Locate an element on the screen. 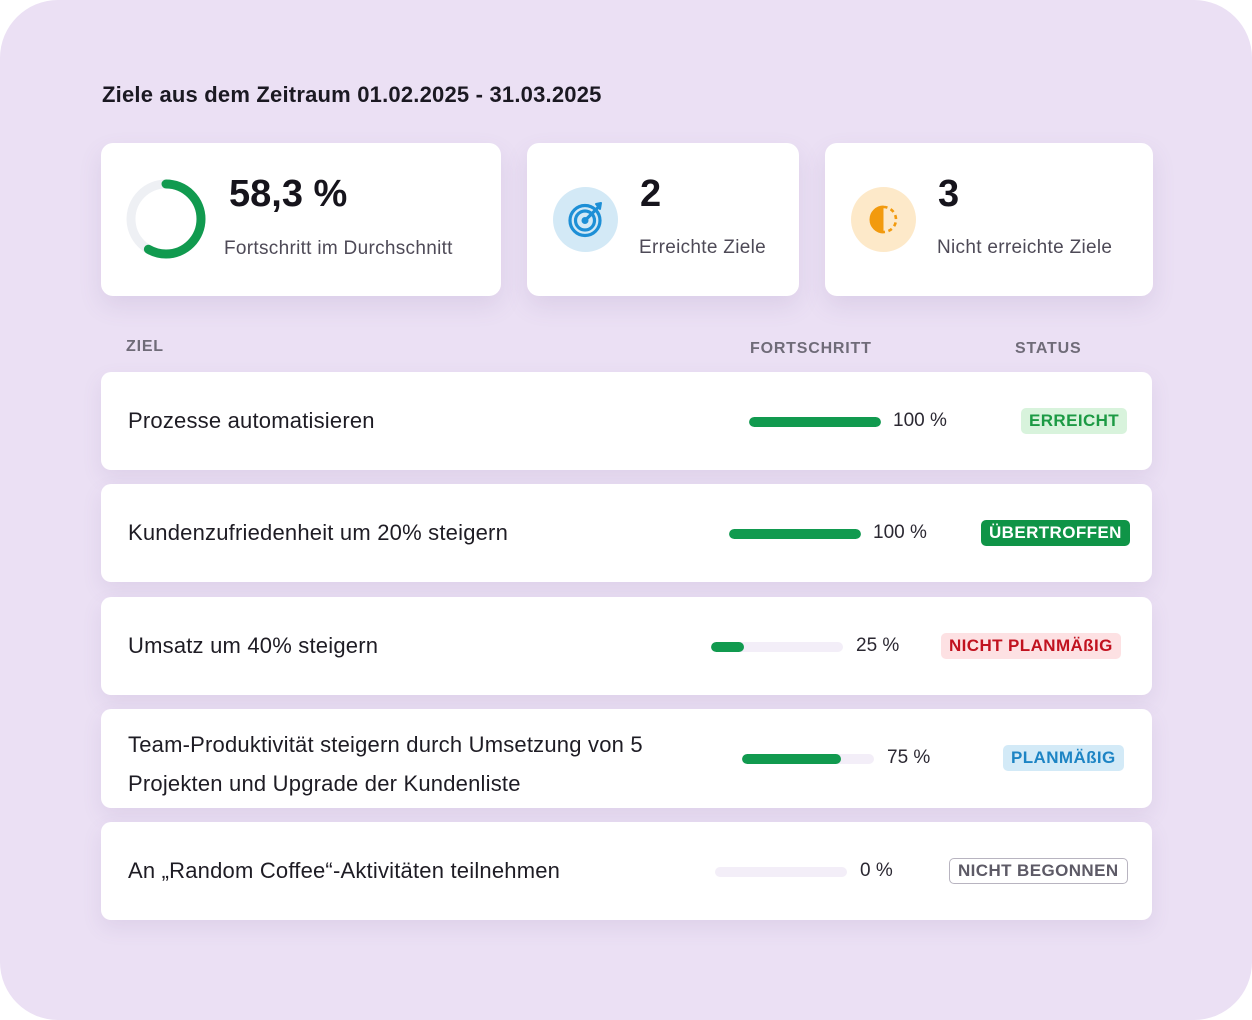 This screenshot has width=1252, height=1020. progress-donut-arc is located at coordinates (166, 219).